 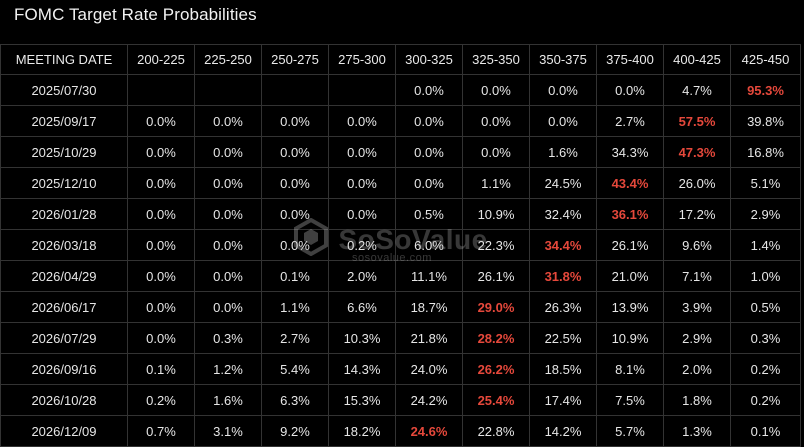 What do you see at coordinates (563, 307) in the screenshot?
I see `probability-cell: 26.3%` at bounding box center [563, 307].